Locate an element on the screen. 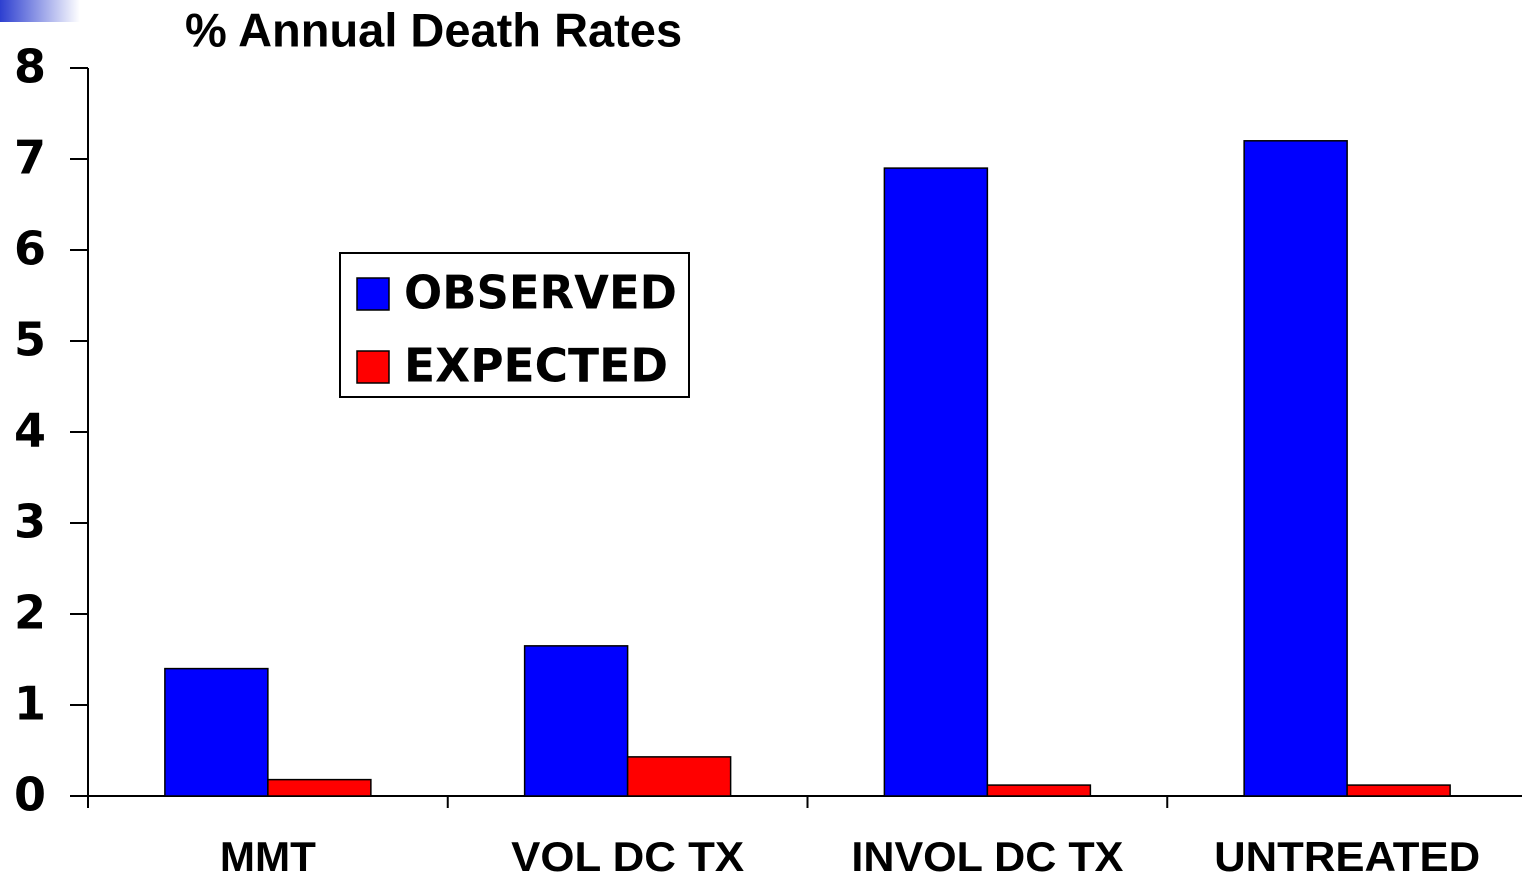 The width and height of the screenshot is (1522, 879). y-tick-label: 5 is located at coordinates (30, 340).